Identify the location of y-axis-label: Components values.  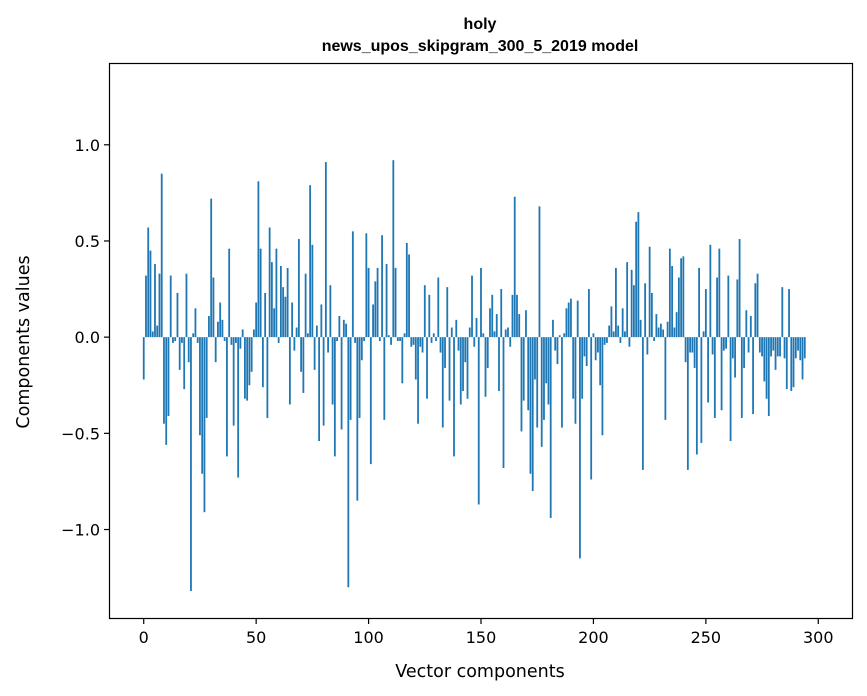
(24, 341).